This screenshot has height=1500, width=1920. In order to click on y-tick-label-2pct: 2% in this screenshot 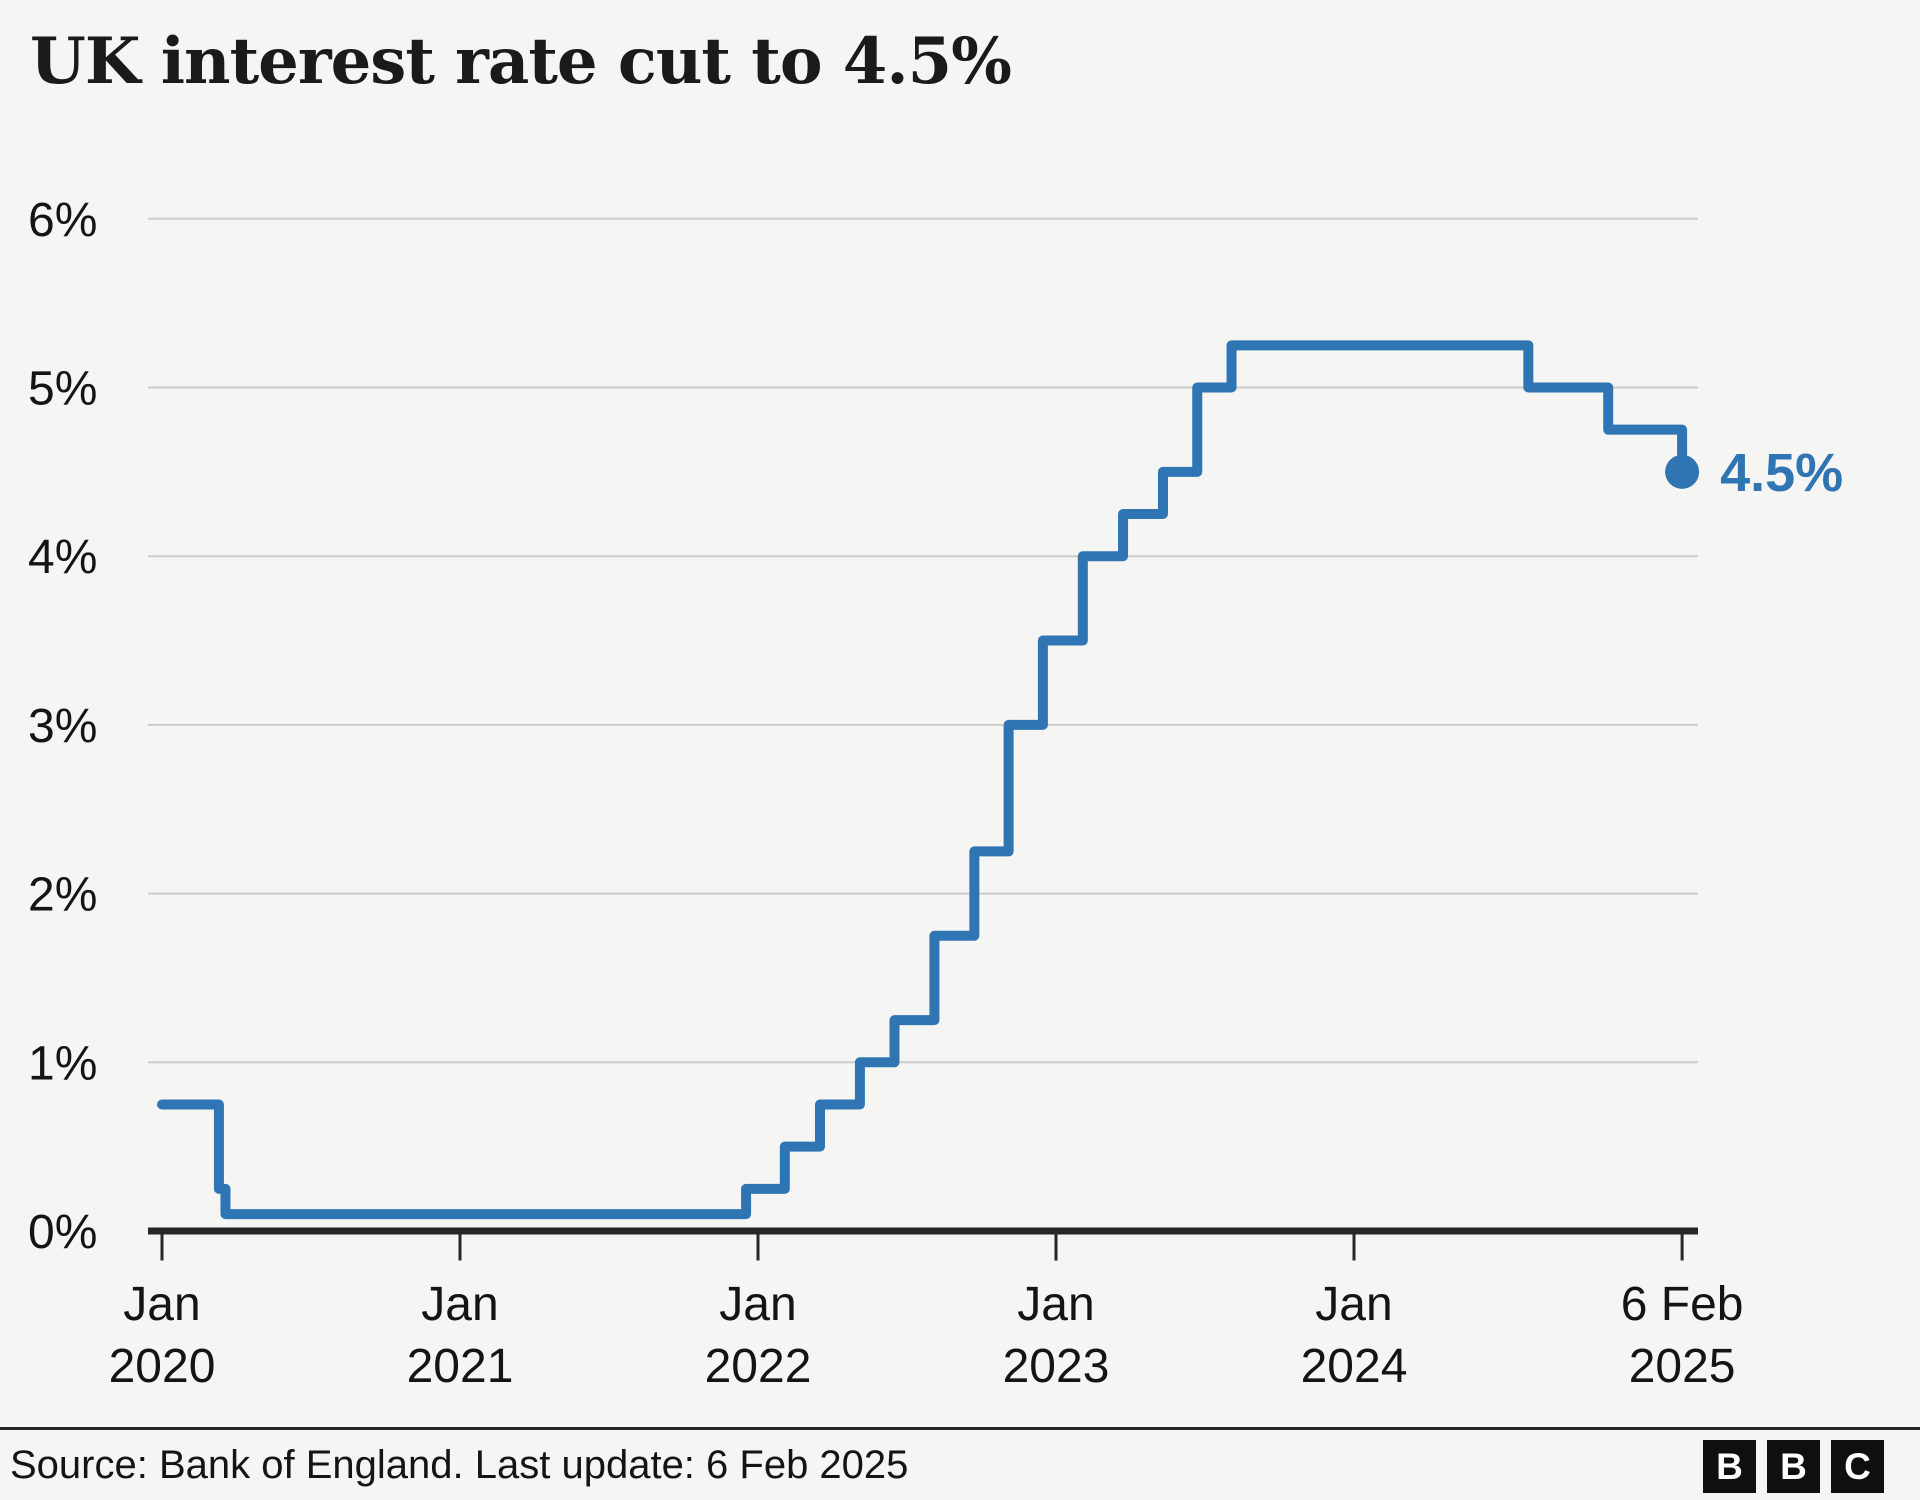, I will do `click(62, 895)`.